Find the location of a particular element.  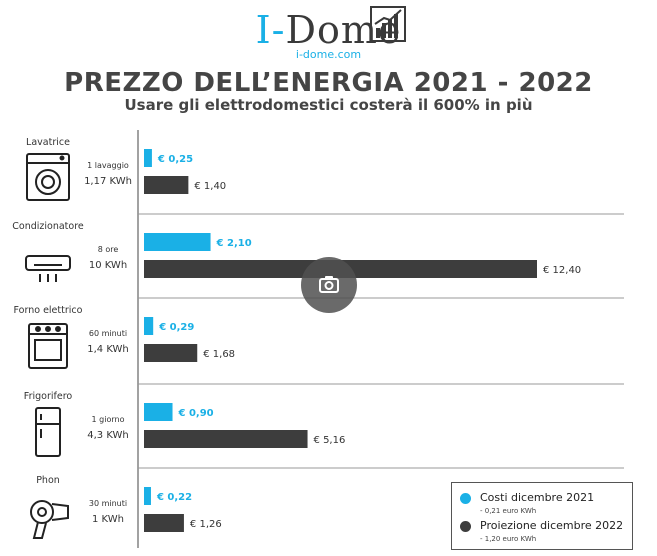

duration-label: 60 minuti is located at coordinates (108, 333).